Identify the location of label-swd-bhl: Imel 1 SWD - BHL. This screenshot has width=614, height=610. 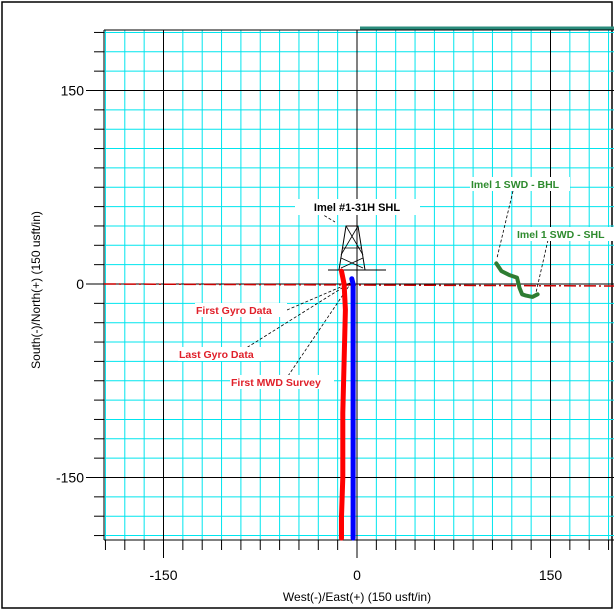
(515, 185).